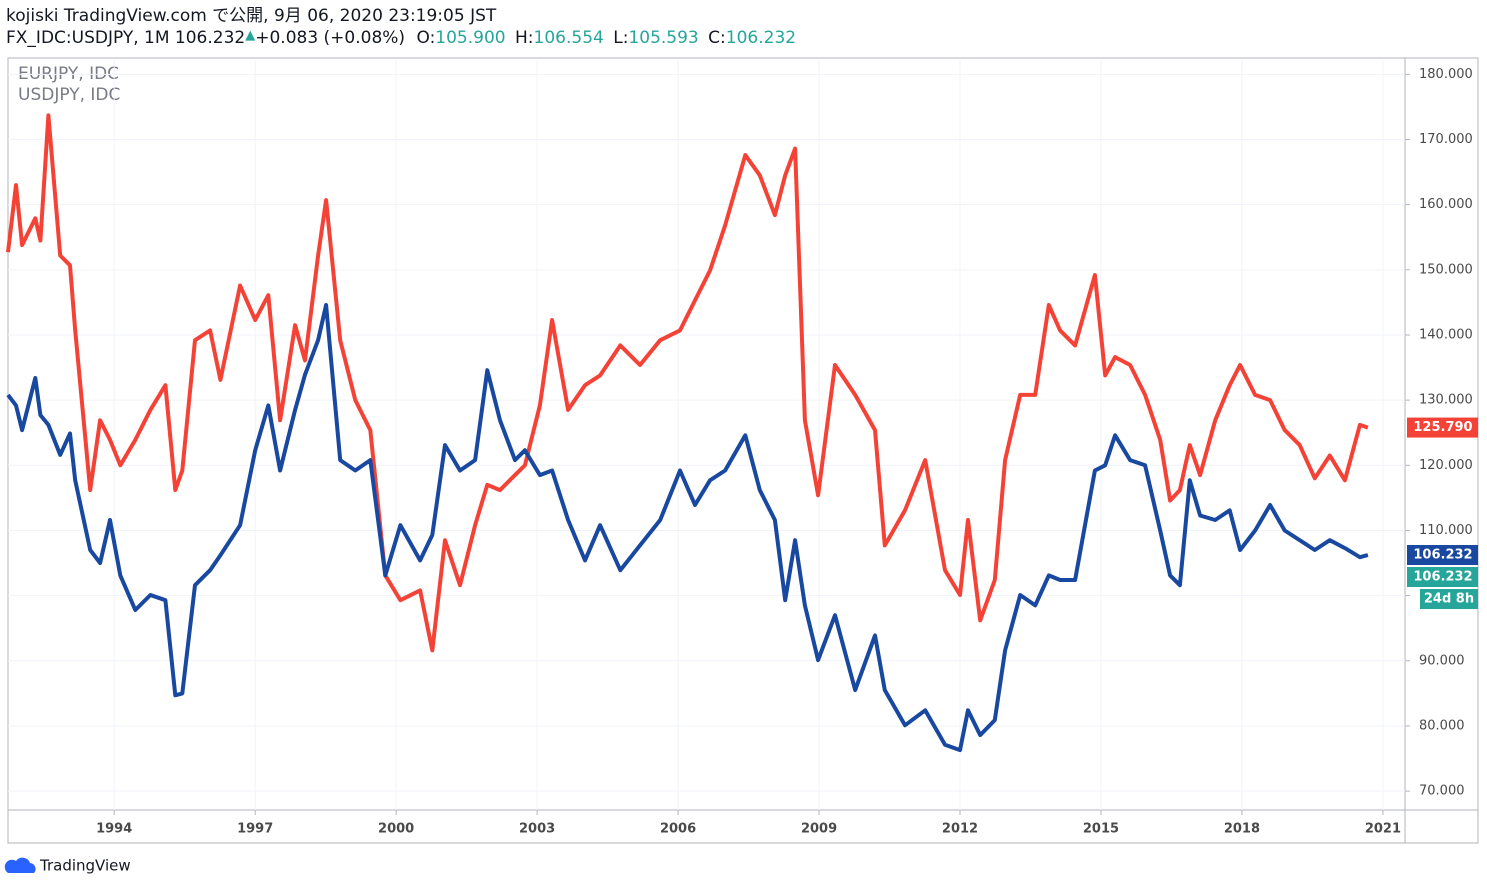  What do you see at coordinates (761, 38) in the screenshot?
I see `close: 106.232` at bounding box center [761, 38].